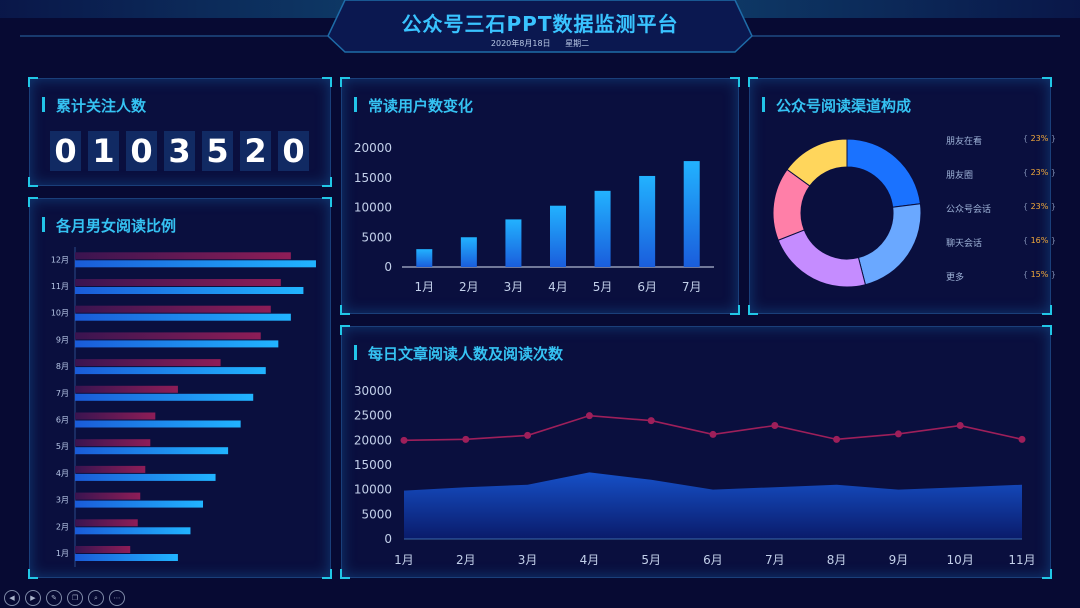  Describe the element at coordinates (373, 440) in the screenshot. I see `y-tick-label: 20000` at that location.